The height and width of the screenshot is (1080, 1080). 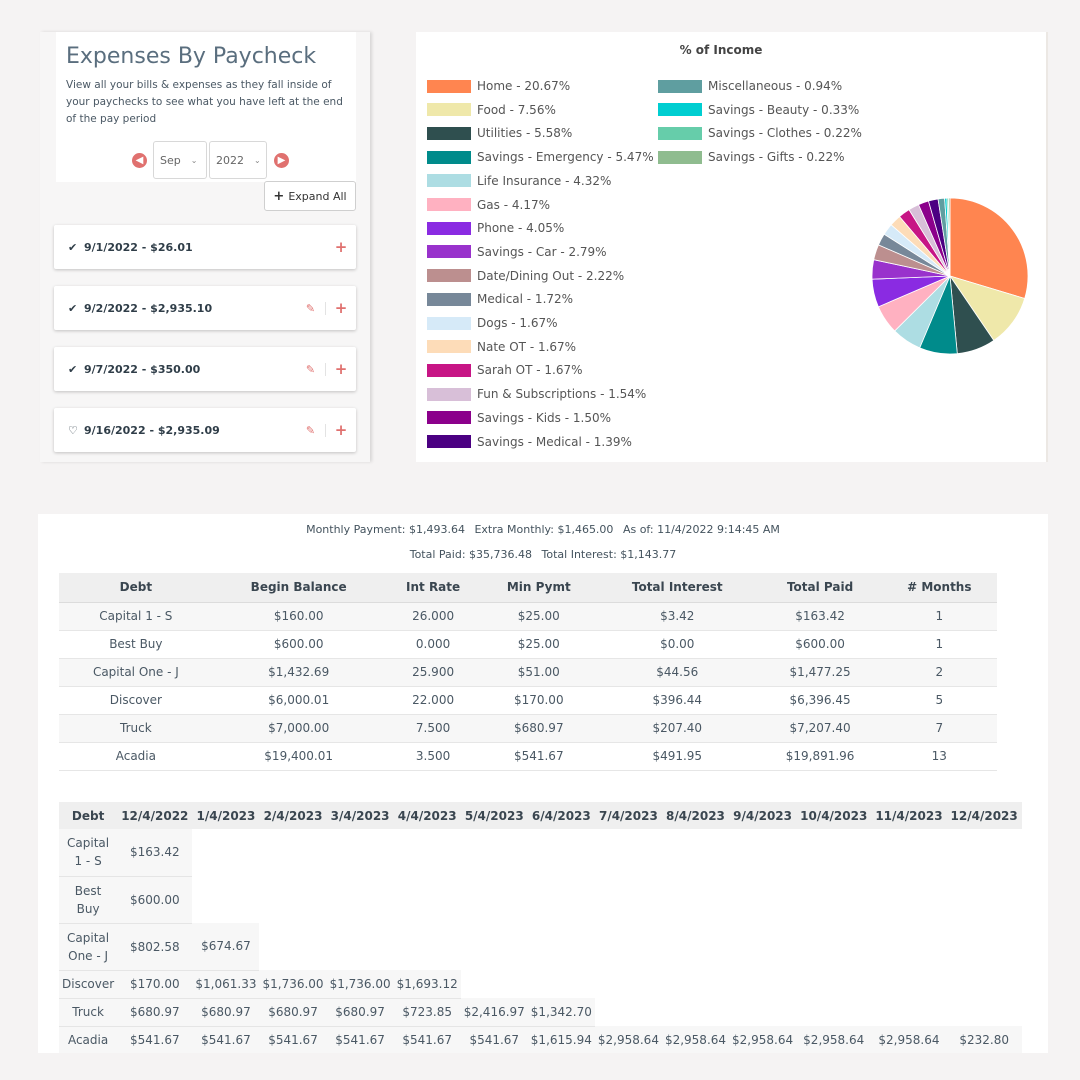 What do you see at coordinates (775, 86) in the screenshot?
I see `legend-label: Miscellaneous - 0.94%` at bounding box center [775, 86].